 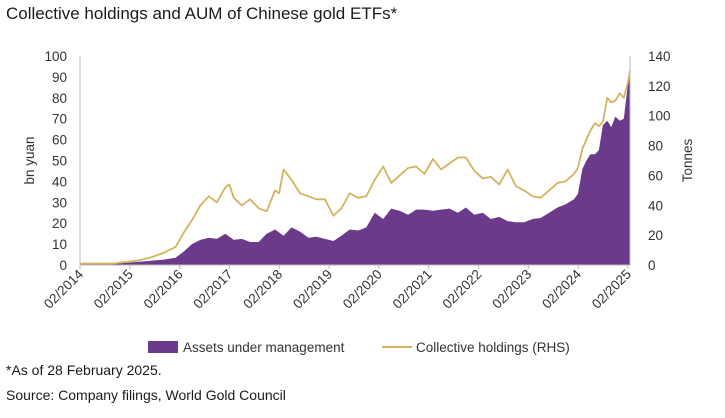 What do you see at coordinates (611, 289) in the screenshot?
I see `x-tick-label: 02/2025` at bounding box center [611, 289].